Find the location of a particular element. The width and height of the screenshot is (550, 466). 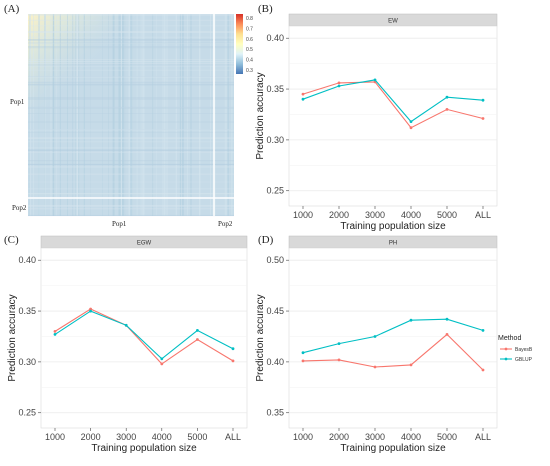

colorbar-tick-label: 0.3 is located at coordinates (249, 71).